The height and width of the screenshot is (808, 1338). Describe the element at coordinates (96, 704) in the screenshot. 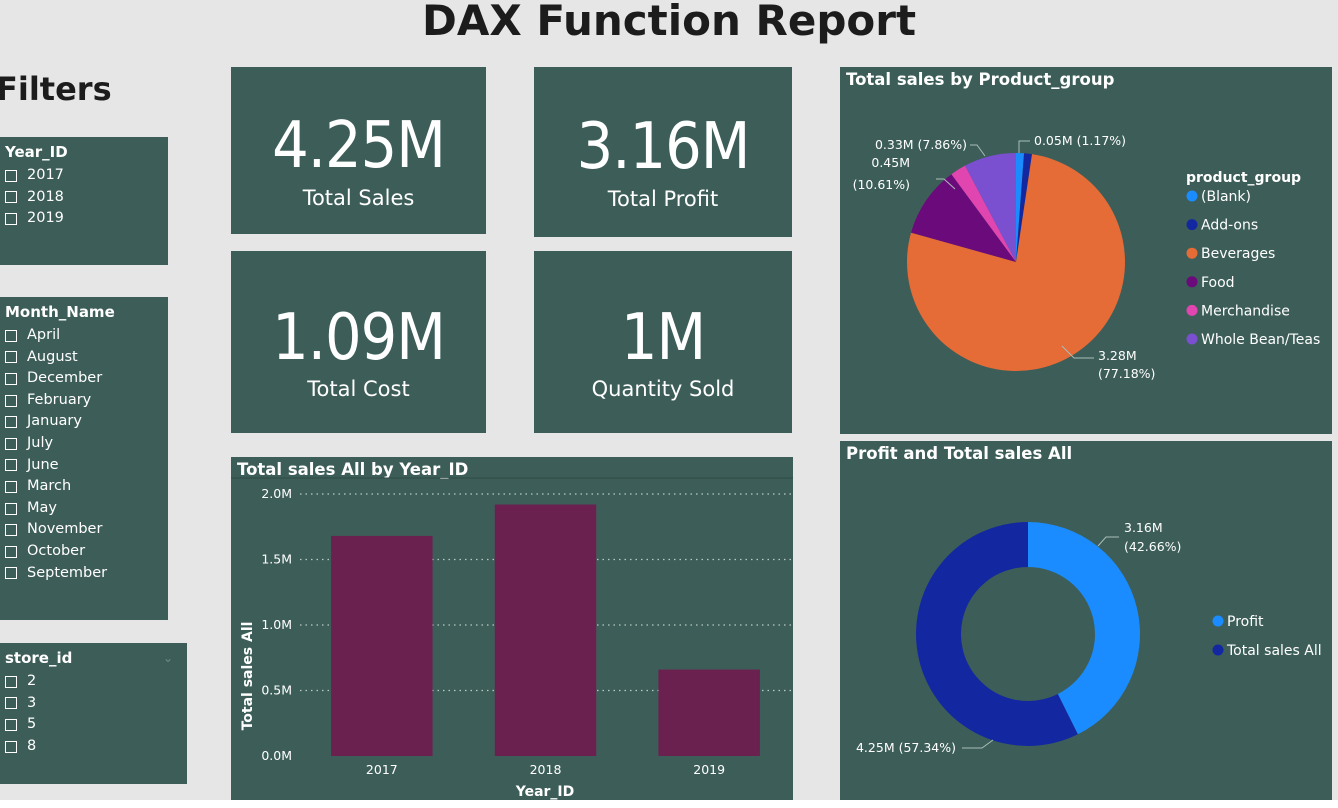

I see `store-option: 3` at that location.